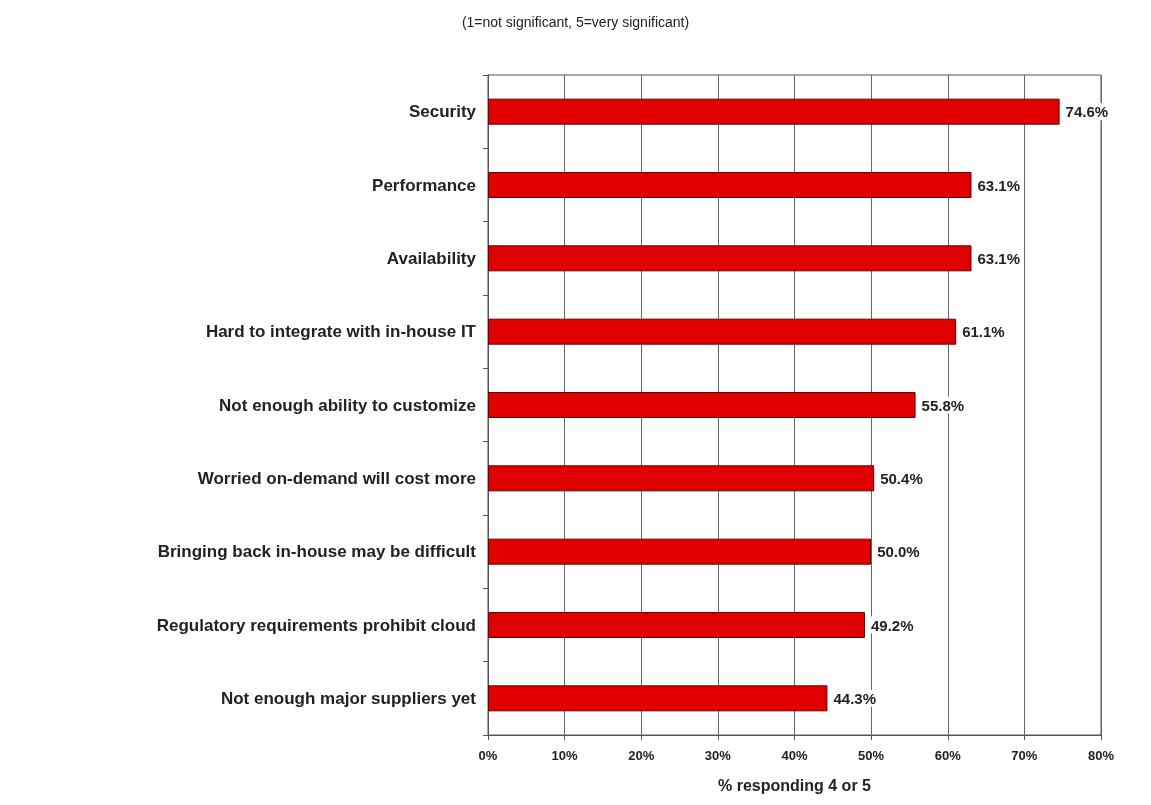 The image size is (1151, 805). I want to click on x-tick-label: 0%, so click(488, 755).